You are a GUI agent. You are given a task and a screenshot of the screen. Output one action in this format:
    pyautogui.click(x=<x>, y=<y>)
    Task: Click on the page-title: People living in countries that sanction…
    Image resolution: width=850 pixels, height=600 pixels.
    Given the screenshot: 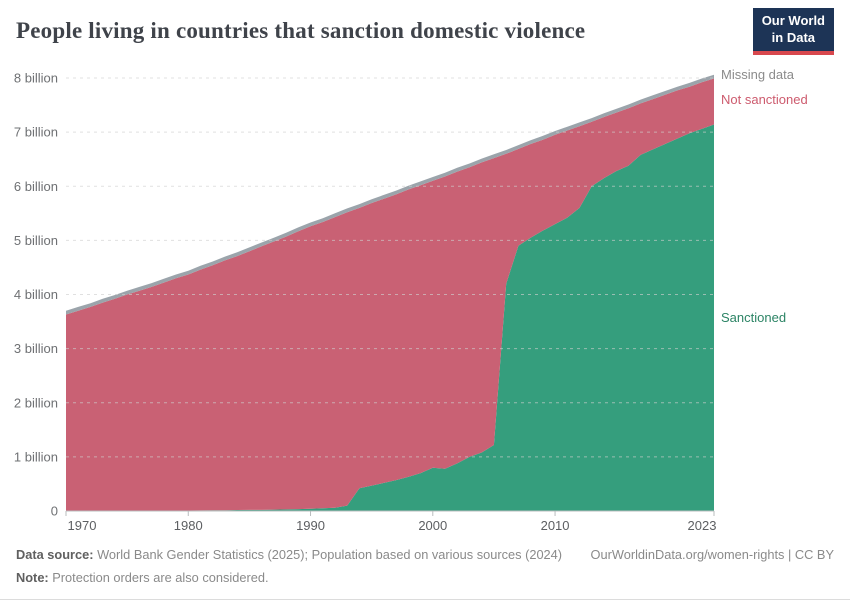 What is the action you would take?
    pyautogui.click(x=301, y=30)
    